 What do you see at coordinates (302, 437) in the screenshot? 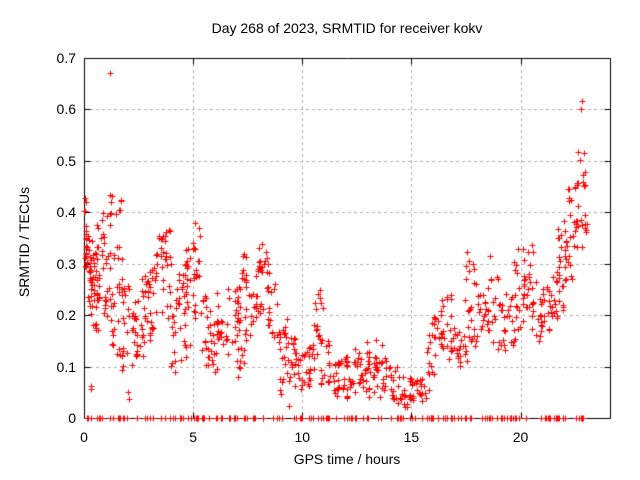
I see `x-tick-label: 10` at bounding box center [302, 437].